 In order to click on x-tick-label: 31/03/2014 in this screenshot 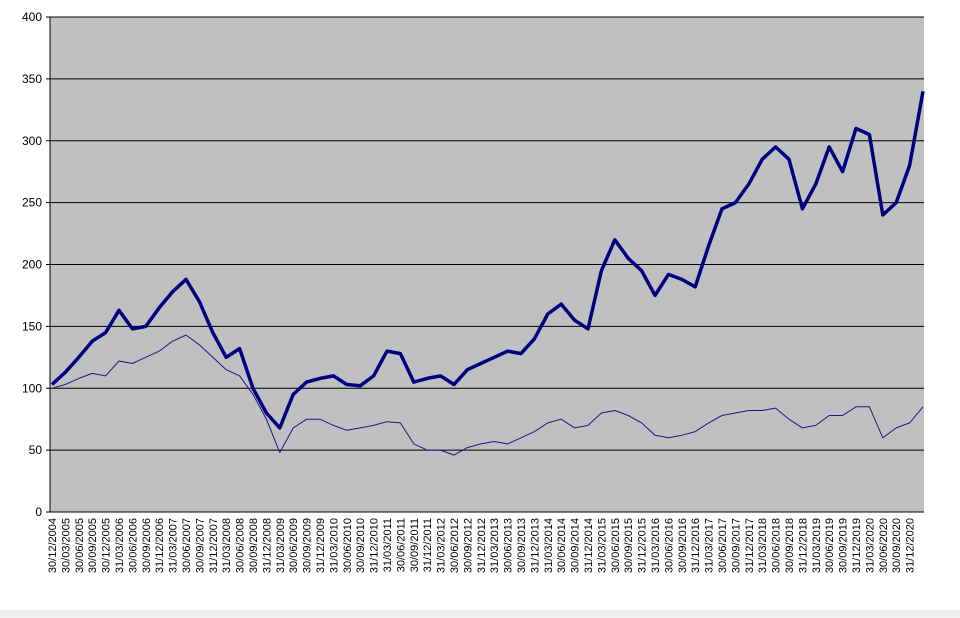, I will do `click(549, 545)`.